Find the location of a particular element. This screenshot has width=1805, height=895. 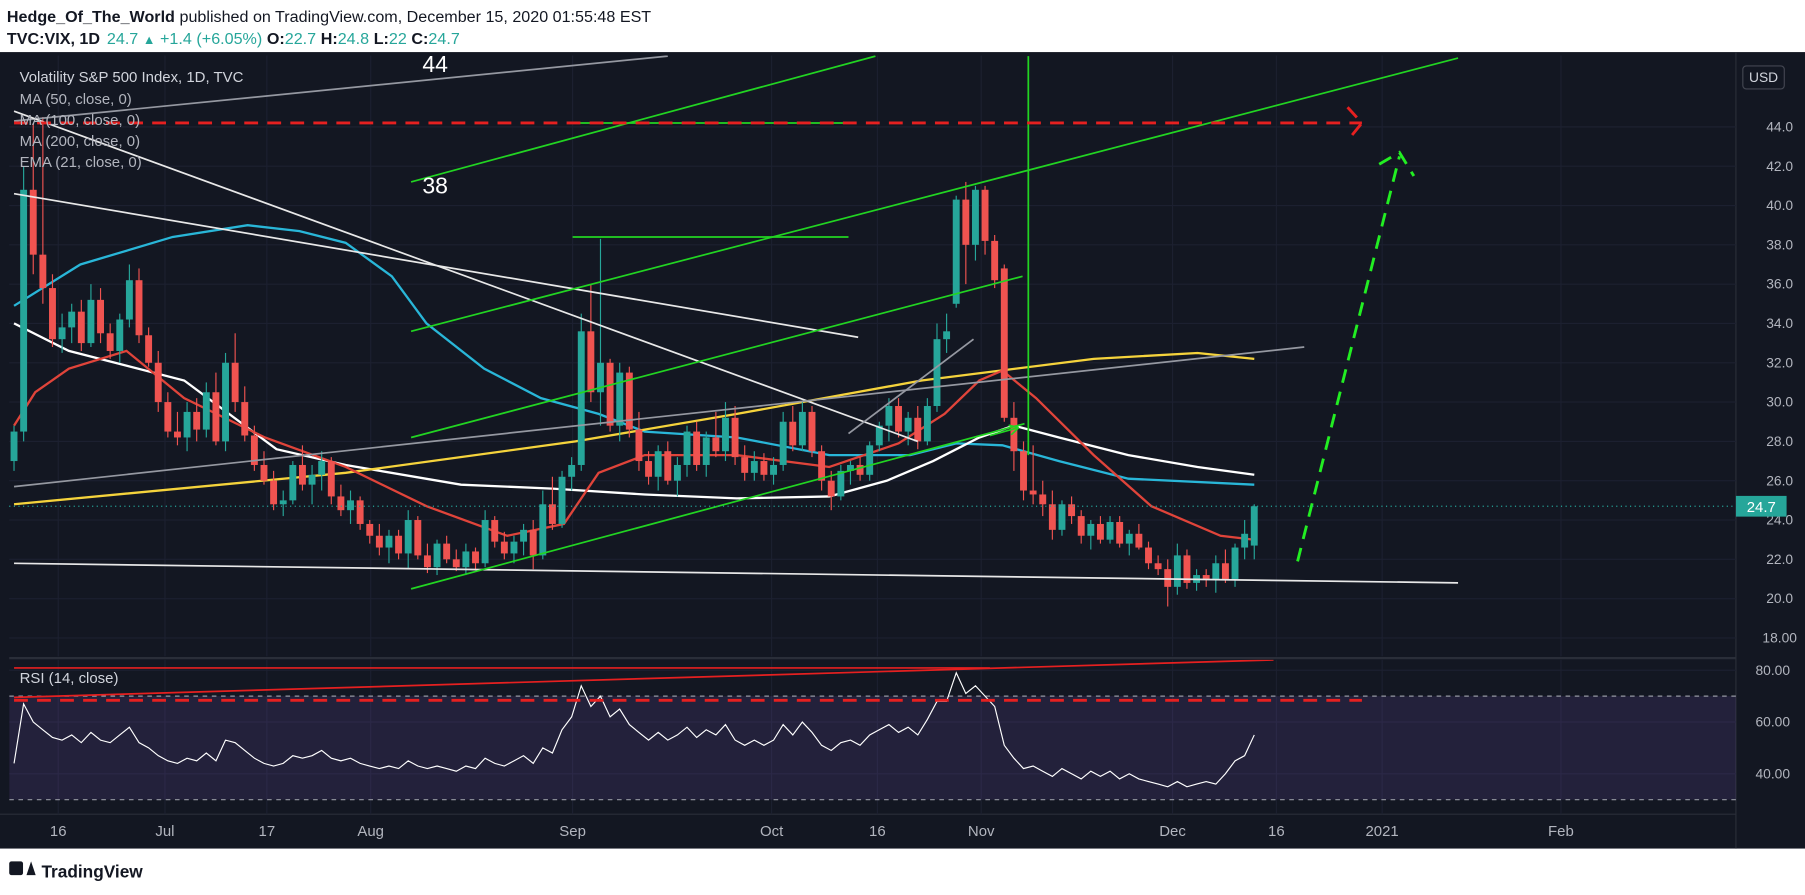

o-label: O: is located at coordinates (276, 39).